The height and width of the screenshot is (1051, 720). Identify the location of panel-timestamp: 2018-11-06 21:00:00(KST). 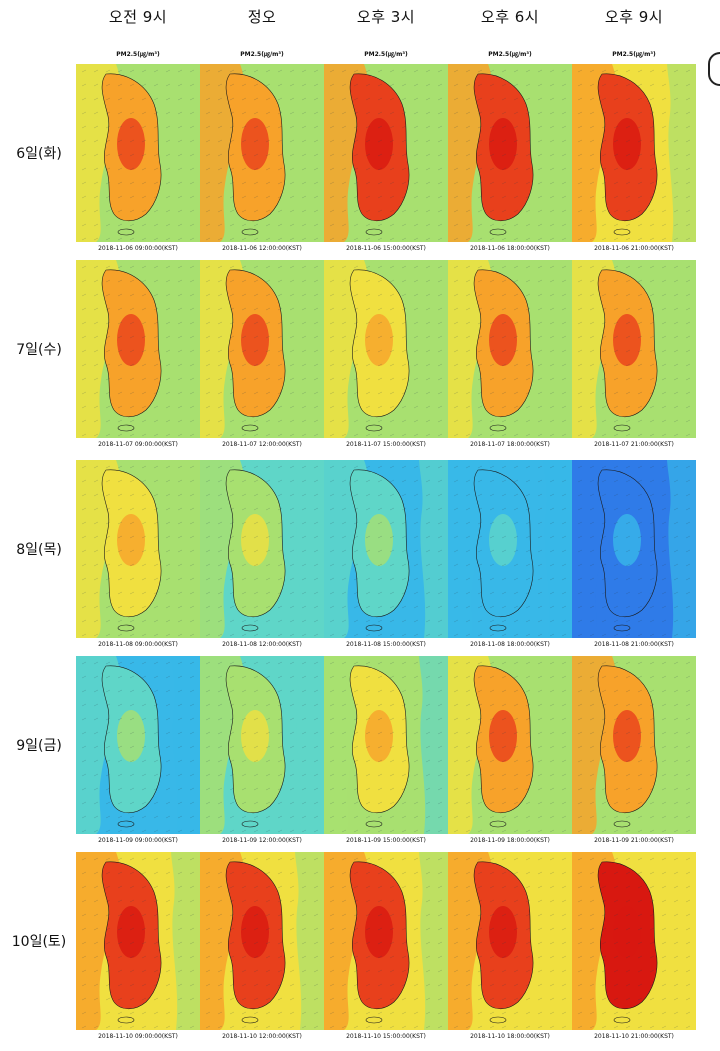
(634, 248).